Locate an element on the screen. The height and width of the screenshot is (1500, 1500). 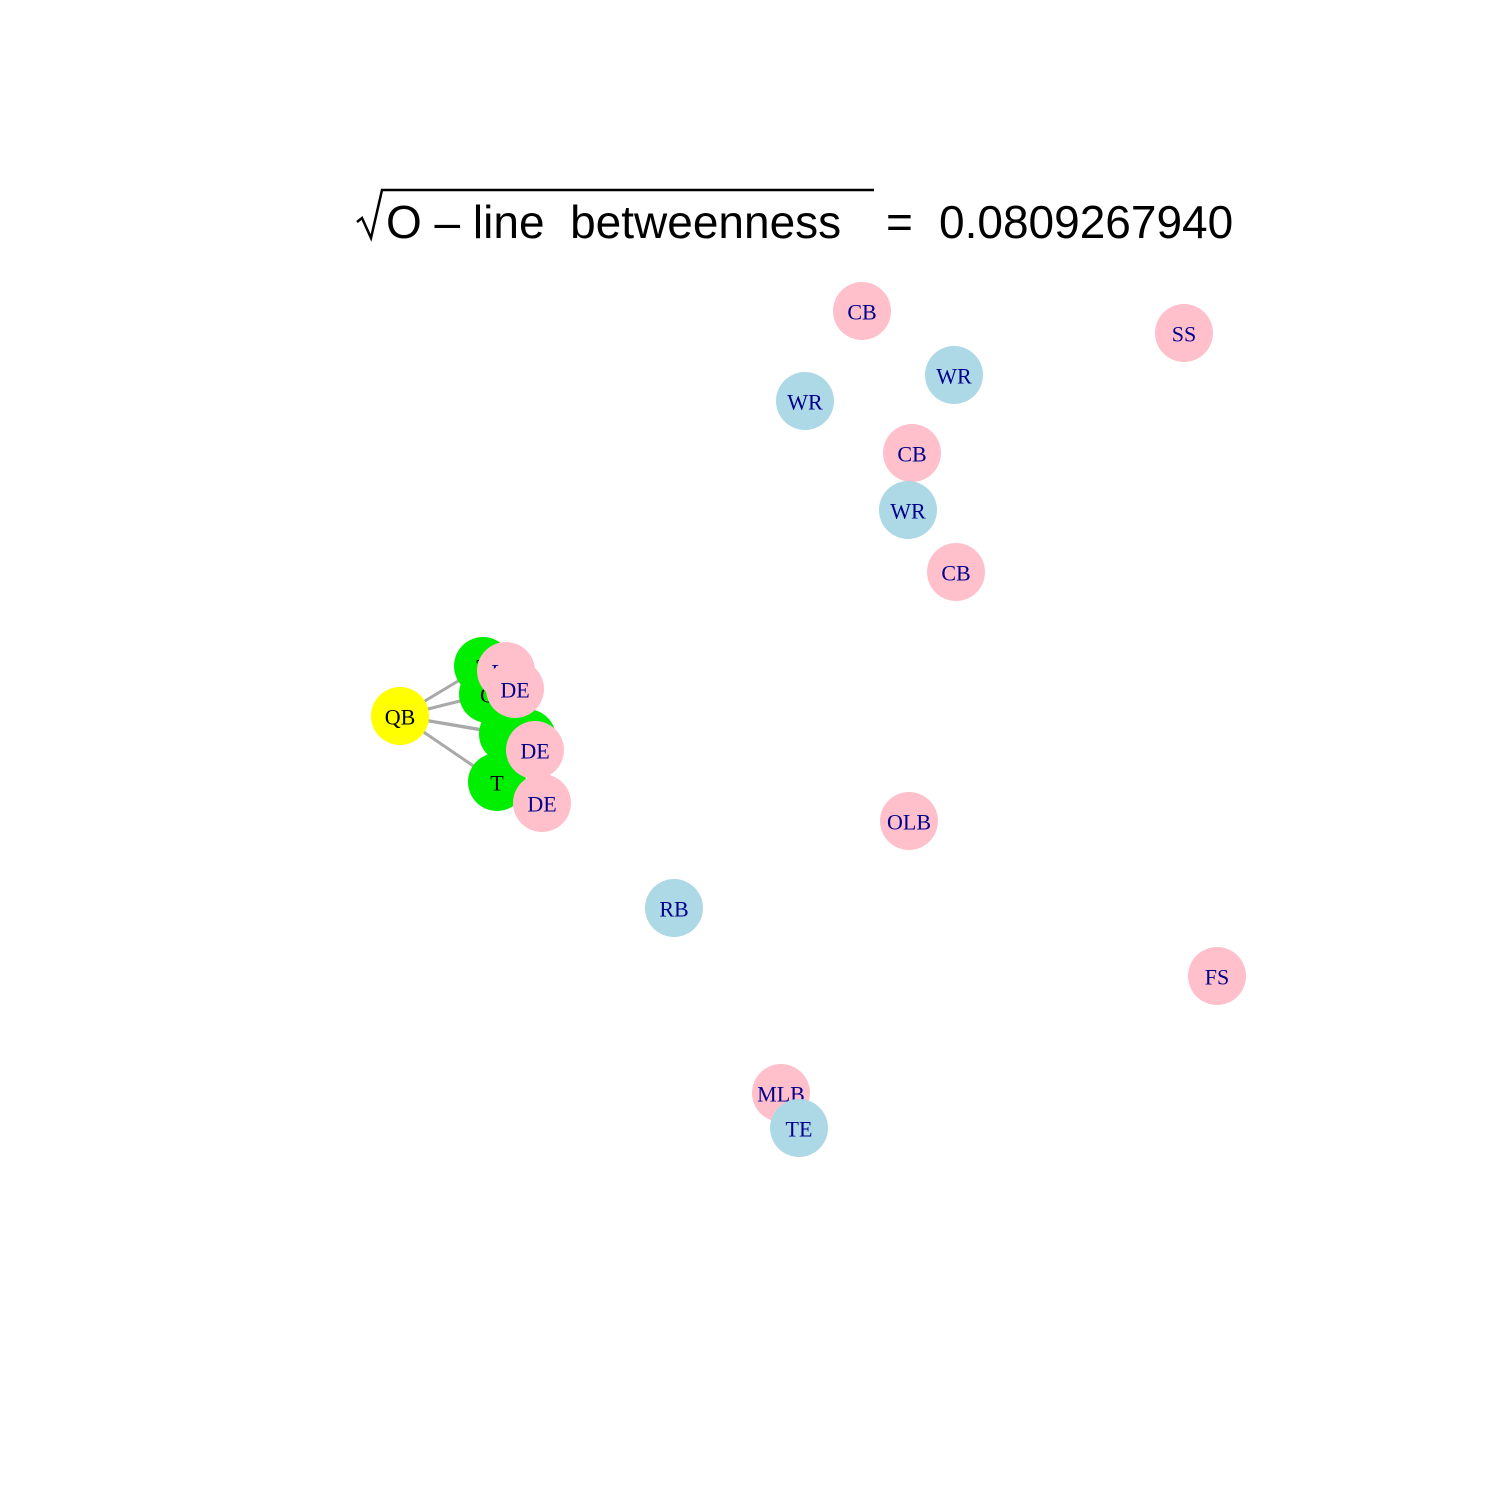
node-cb1: CB is located at coordinates (862, 311).